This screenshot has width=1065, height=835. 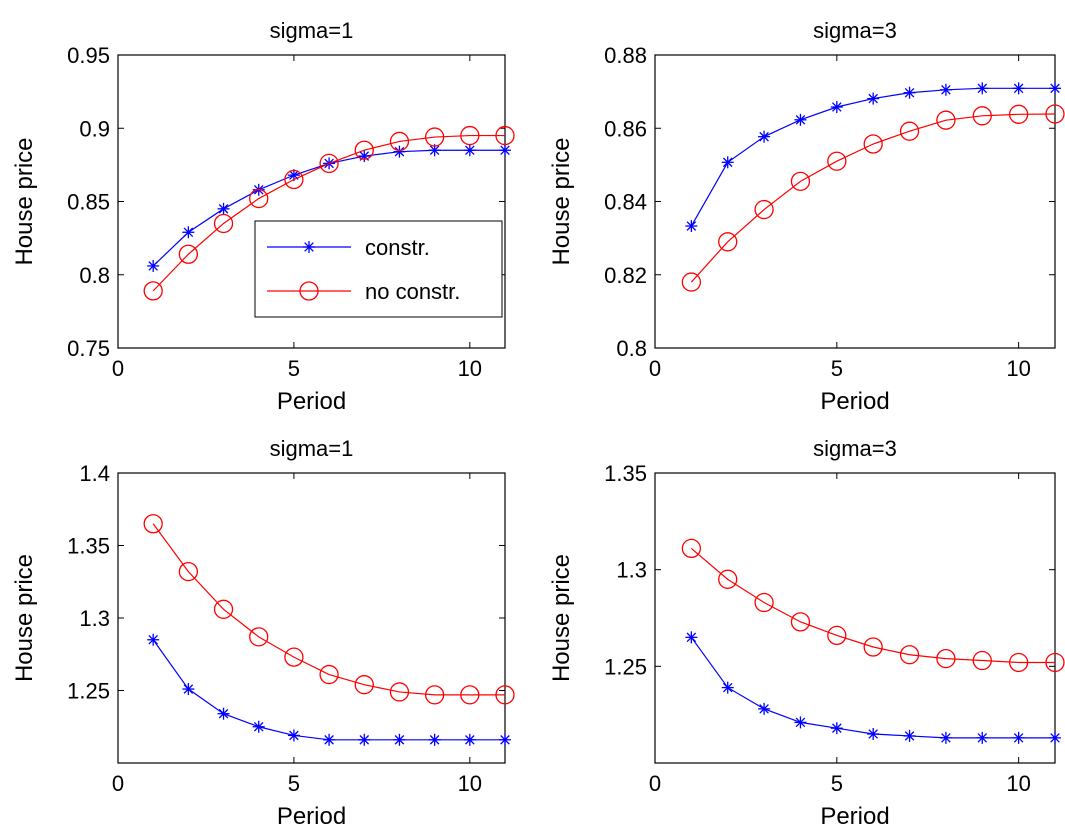 What do you see at coordinates (855, 30) in the screenshot?
I see `subplot-title: sigma=3` at bounding box center [855, 30].